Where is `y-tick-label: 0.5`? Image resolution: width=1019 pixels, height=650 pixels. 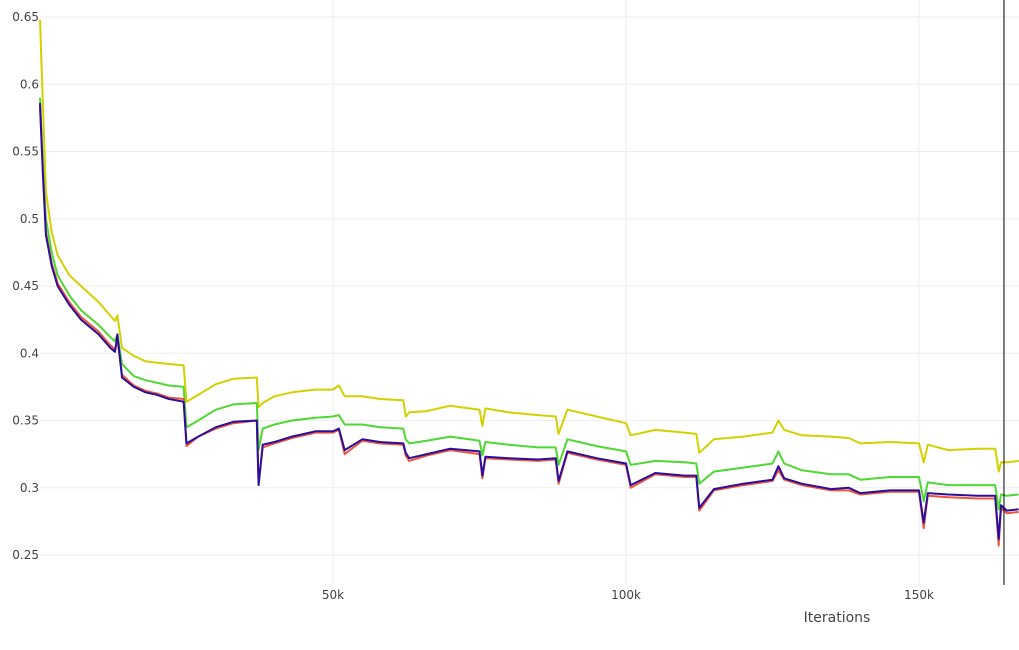 y-tick-label: 0.5 is located at coordinates (29, 219).